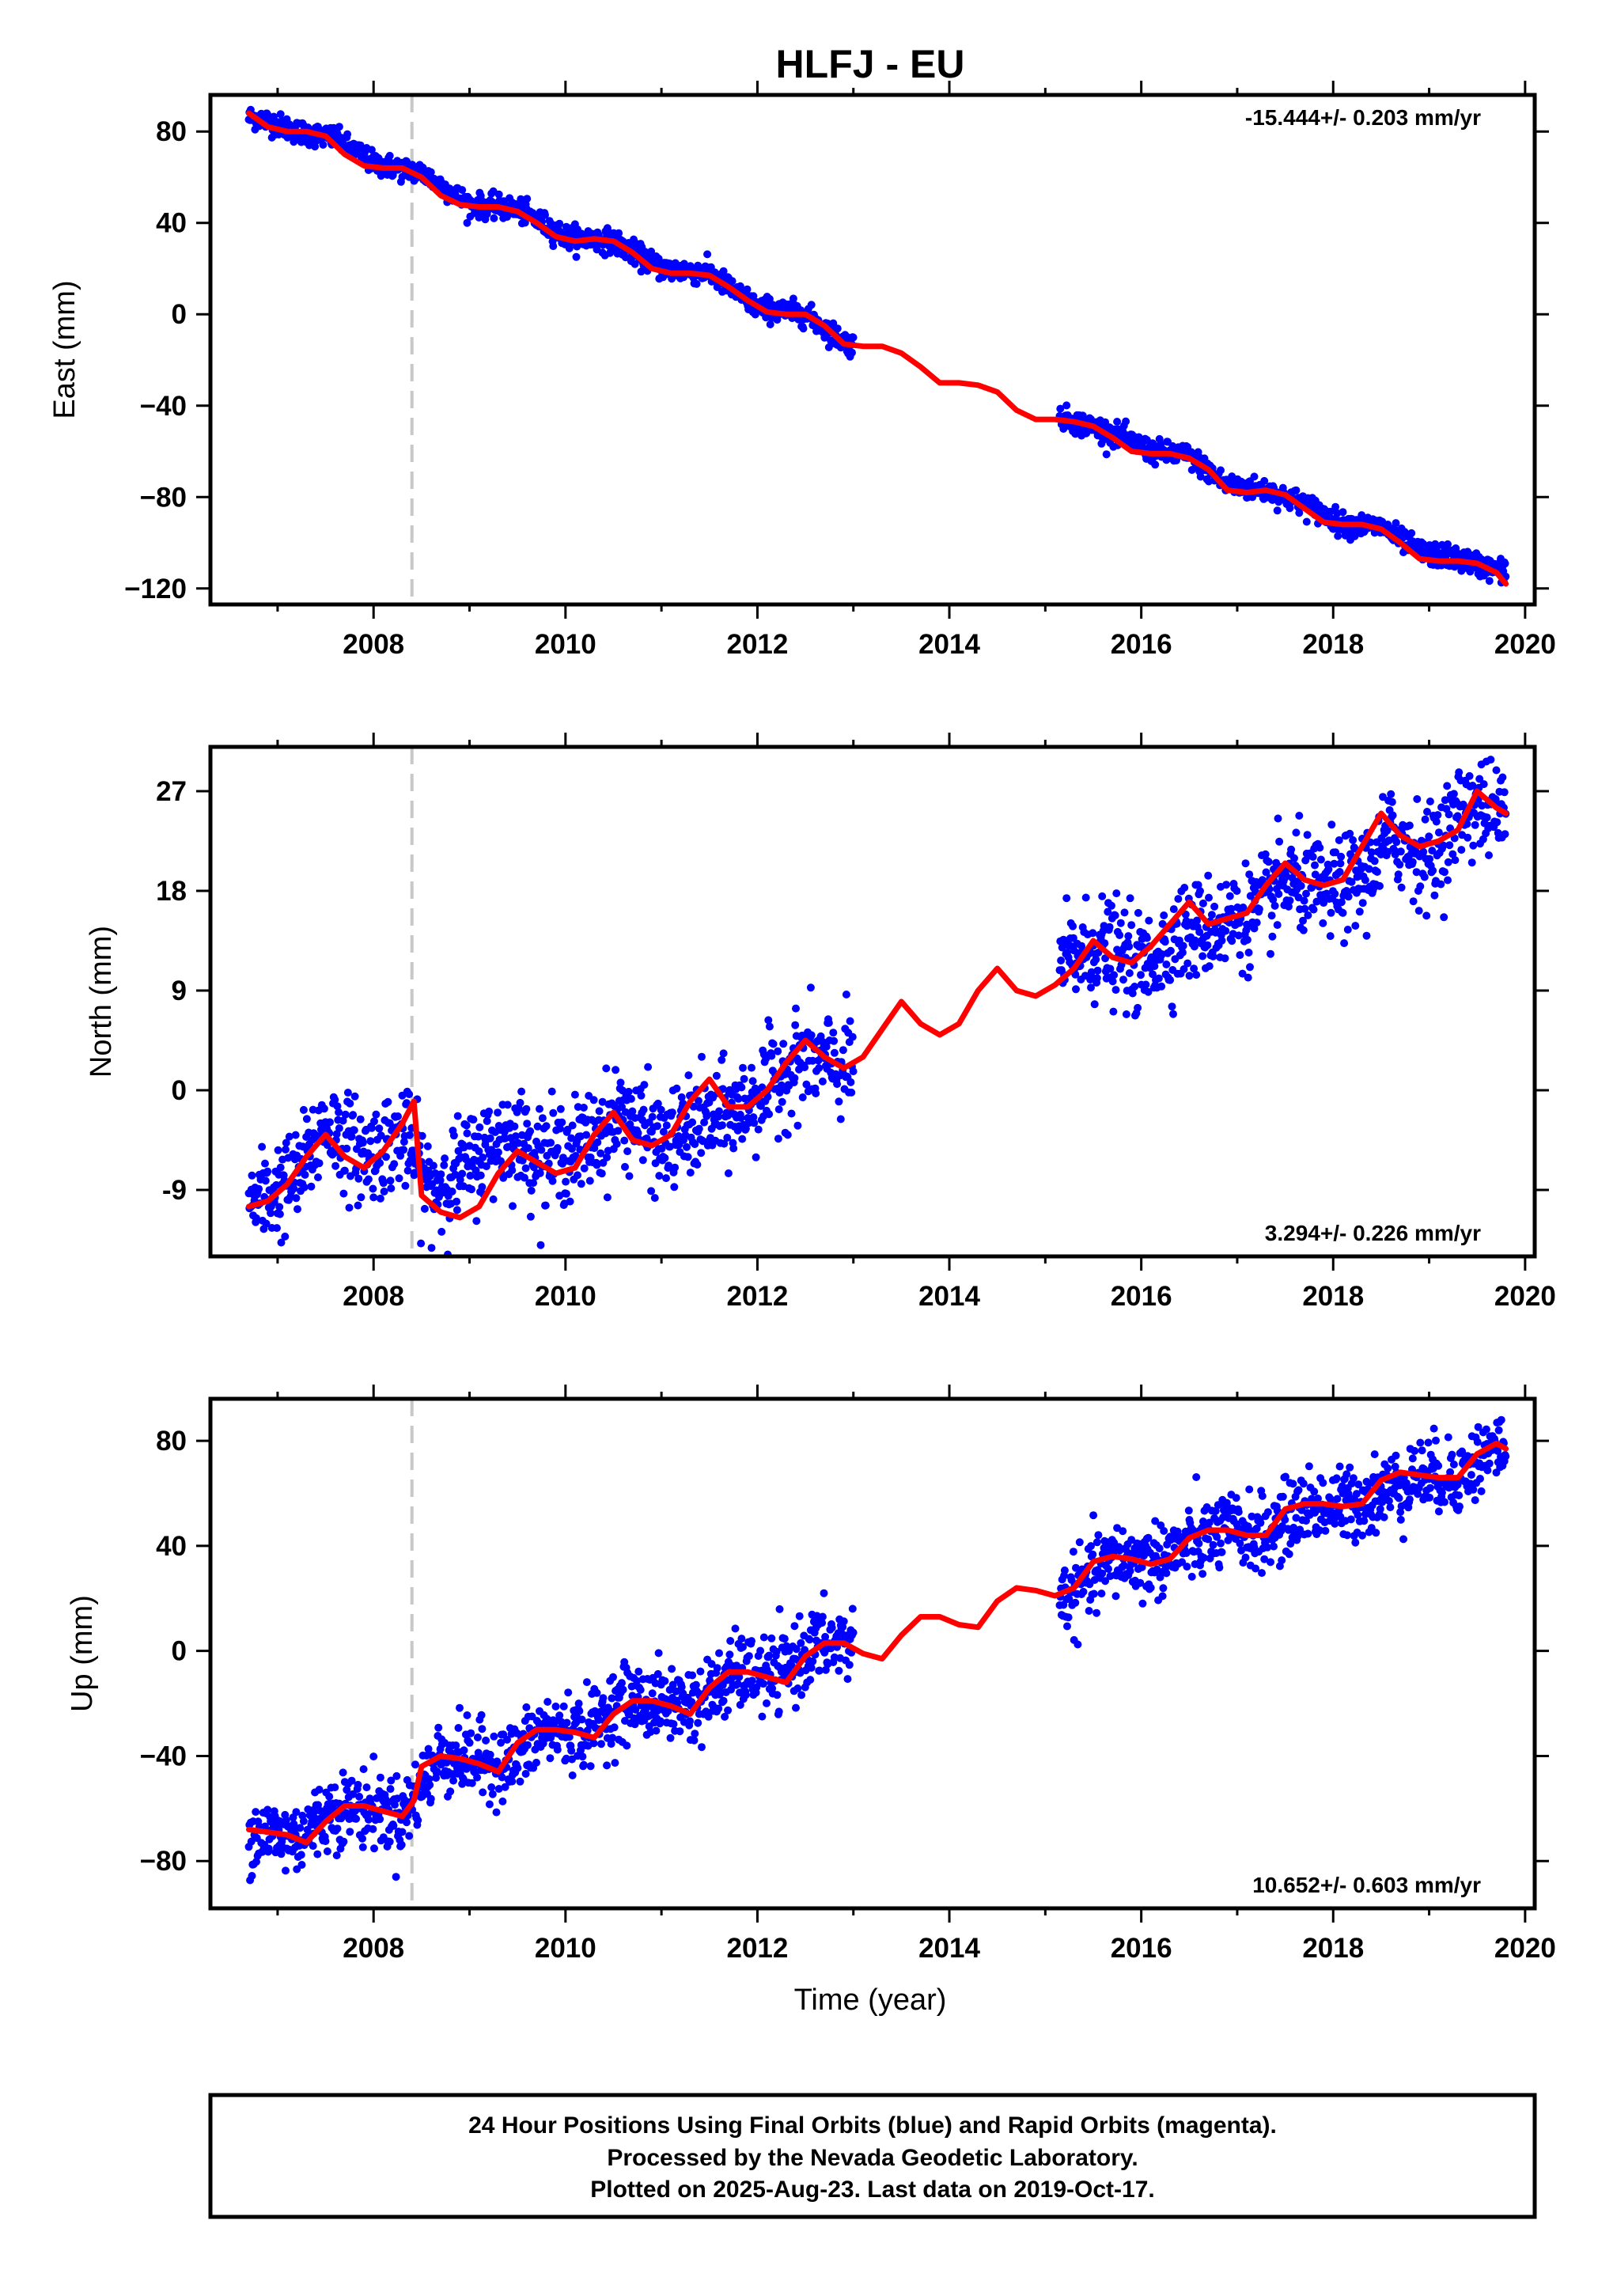 This screenshot has height=2296, width=1598. What do you see at coordinates (172, 792) in the screenshot?
I see `north-y-tick-label: 27` at bounding box center [172, 792].